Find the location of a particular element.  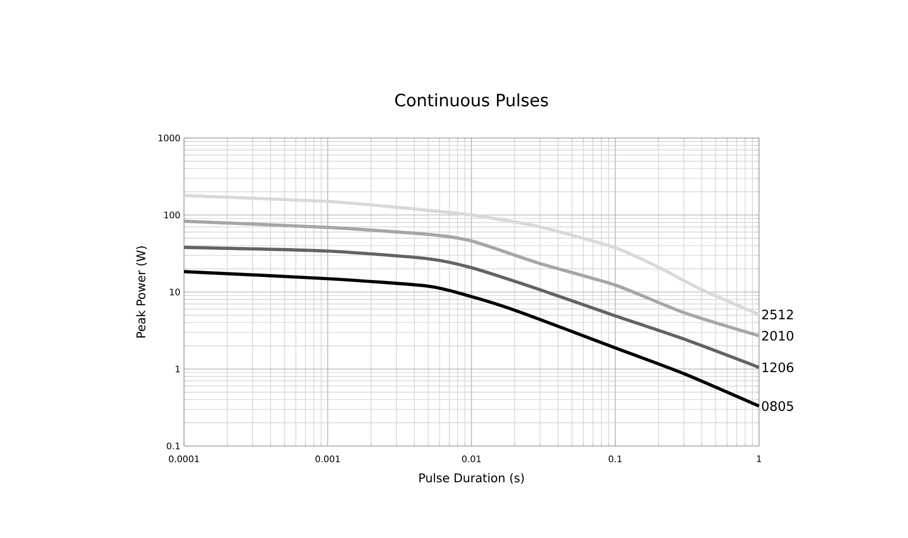

chart-title: Continuous Pulses is located at coordinates (471, 99).